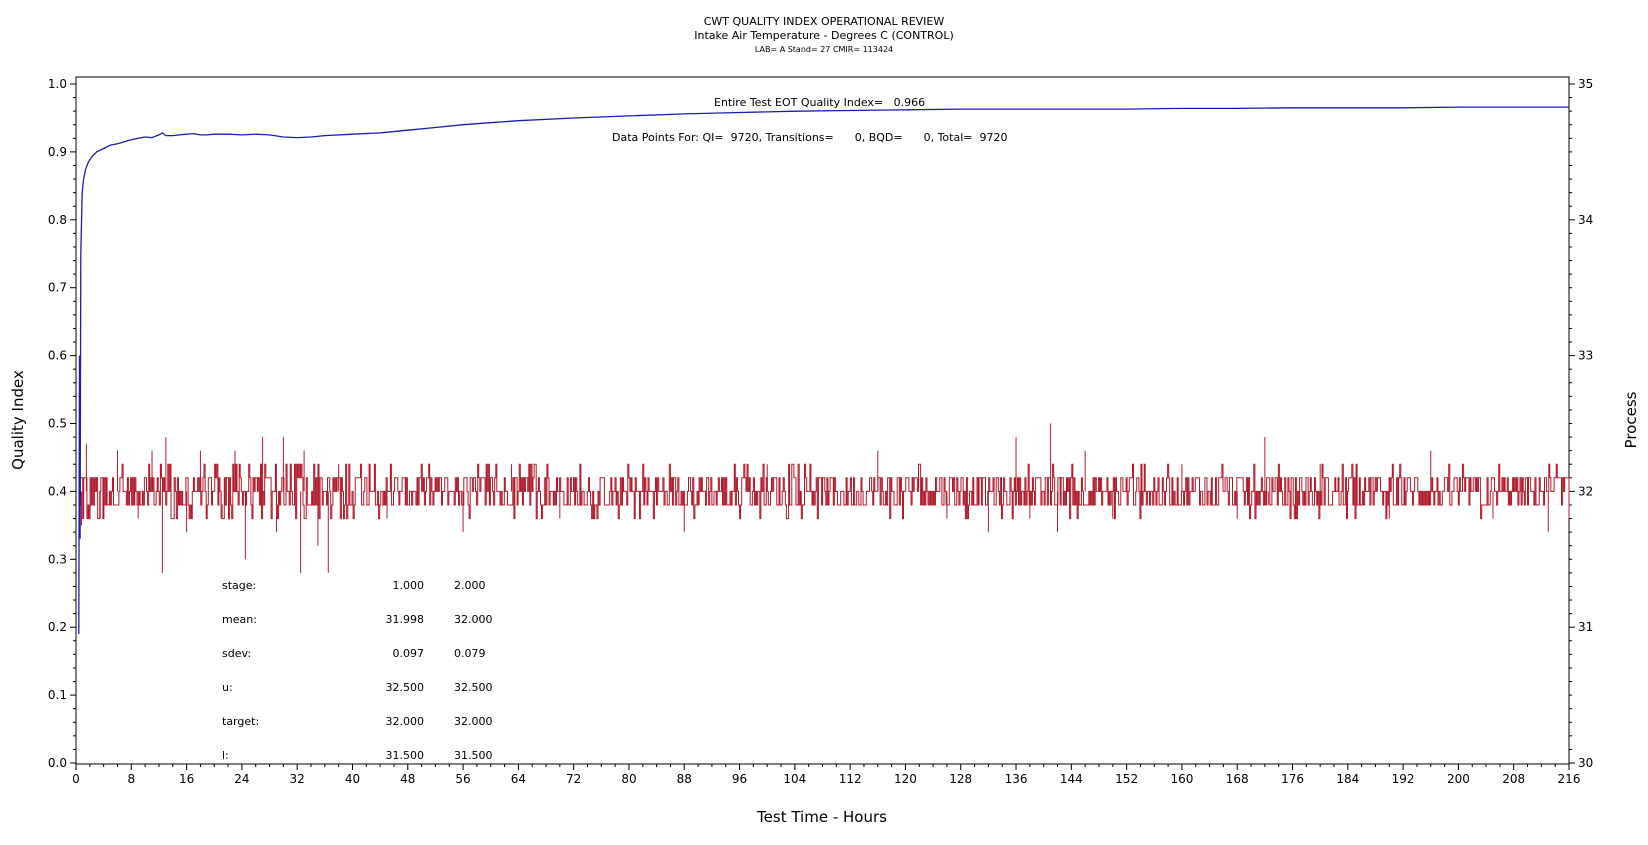 The width and height of the screenshot is (1648, 845). What do you see at coordinates (824, 491) in the screenshot?
I see `process-trace` at bounding box center [824, 491].